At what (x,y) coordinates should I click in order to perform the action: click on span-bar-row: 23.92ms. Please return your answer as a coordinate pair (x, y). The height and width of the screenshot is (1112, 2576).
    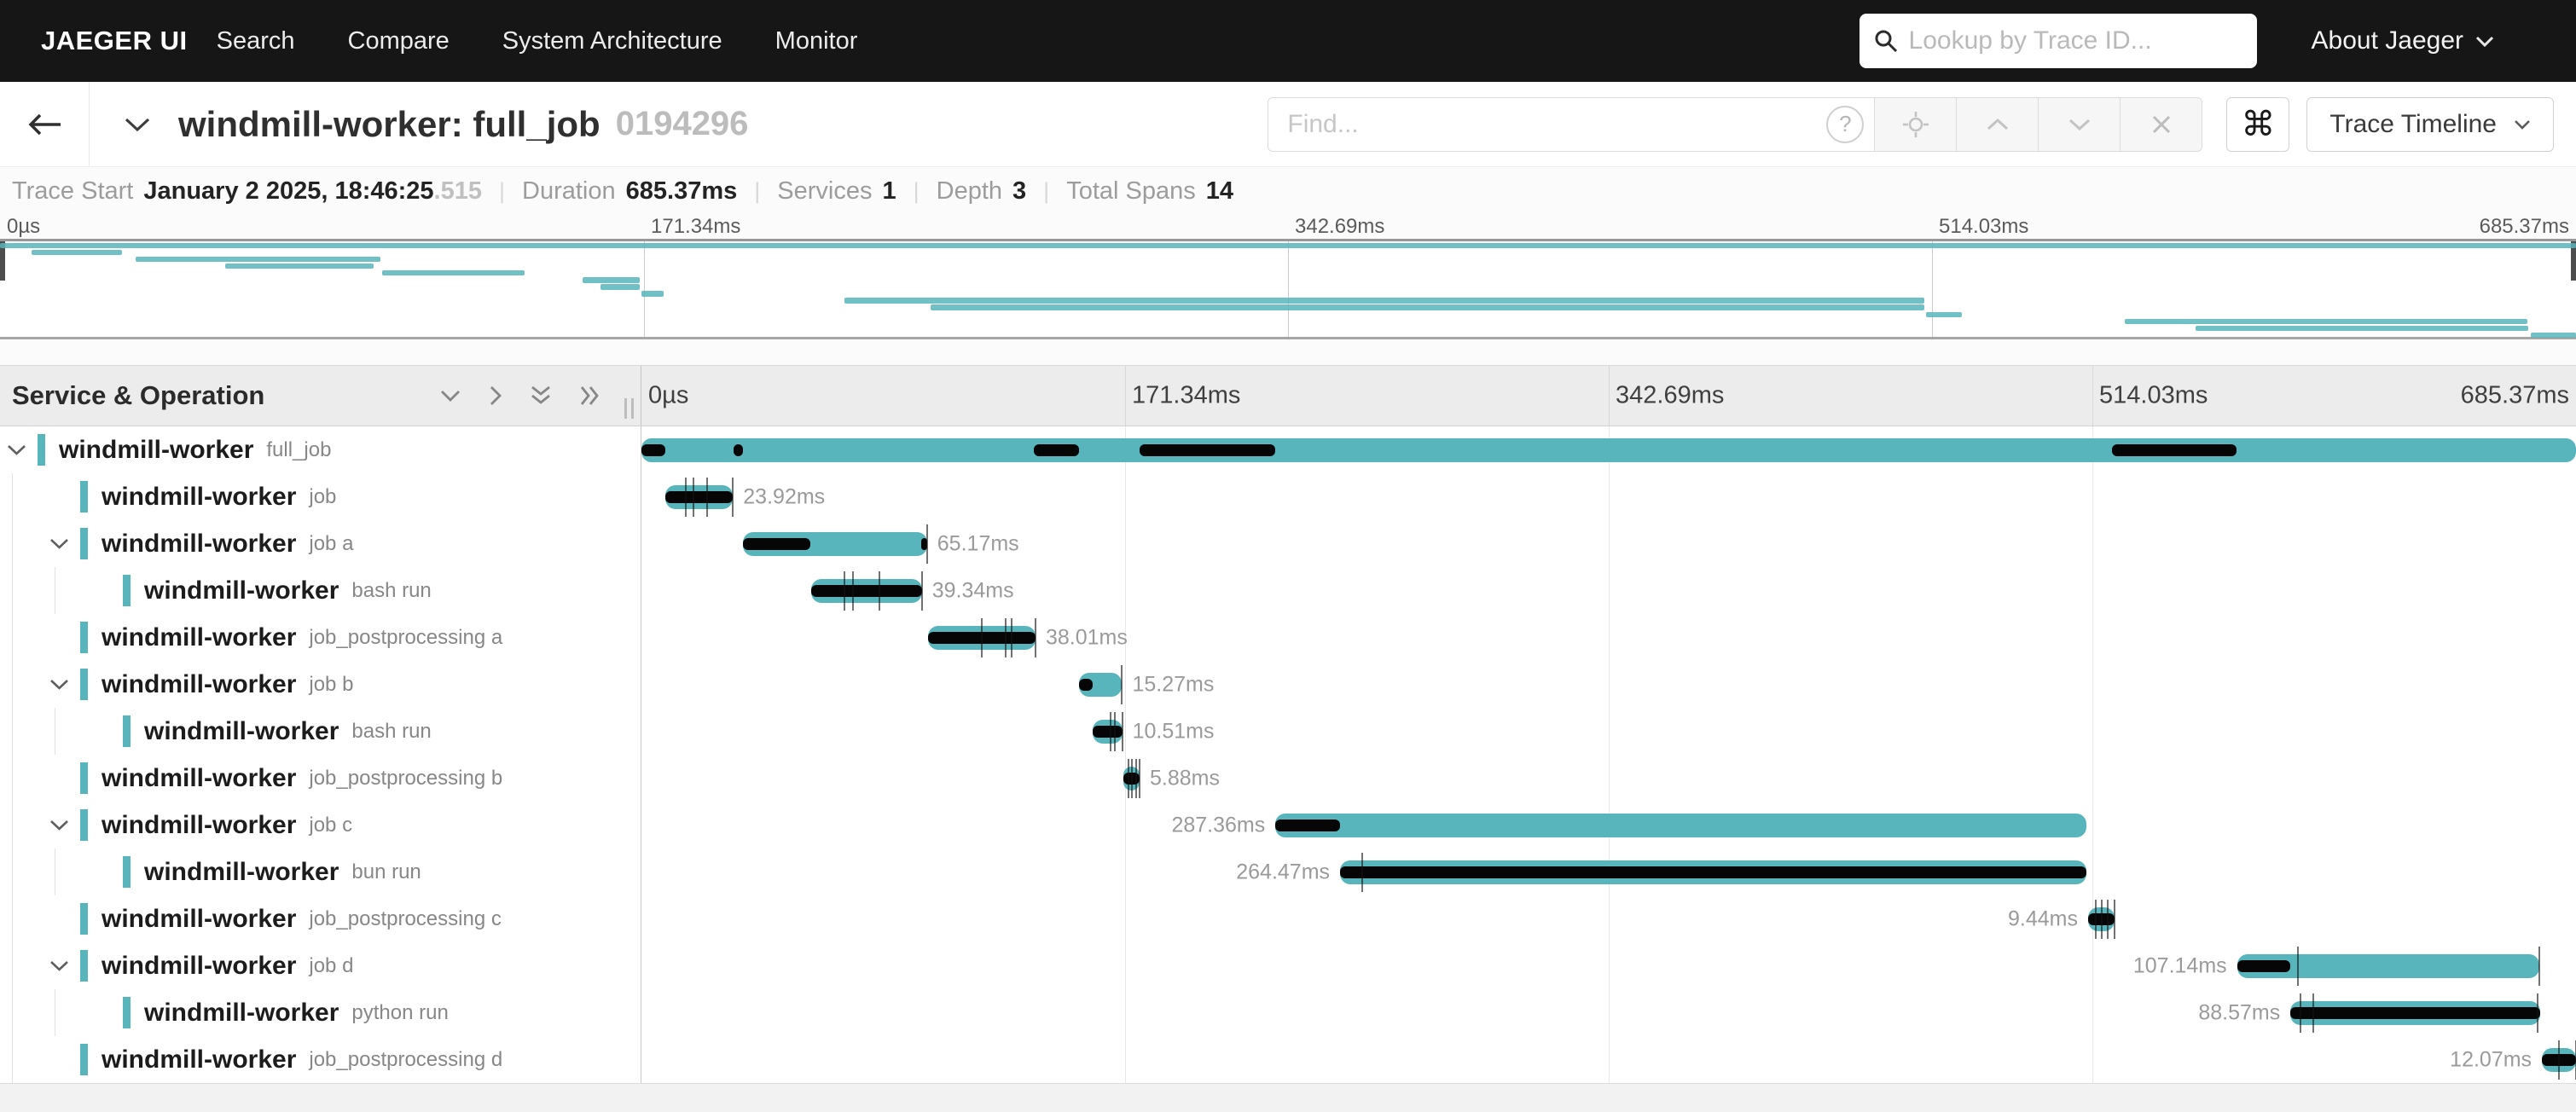
    Looking at the image, I should click on (1608, 496).